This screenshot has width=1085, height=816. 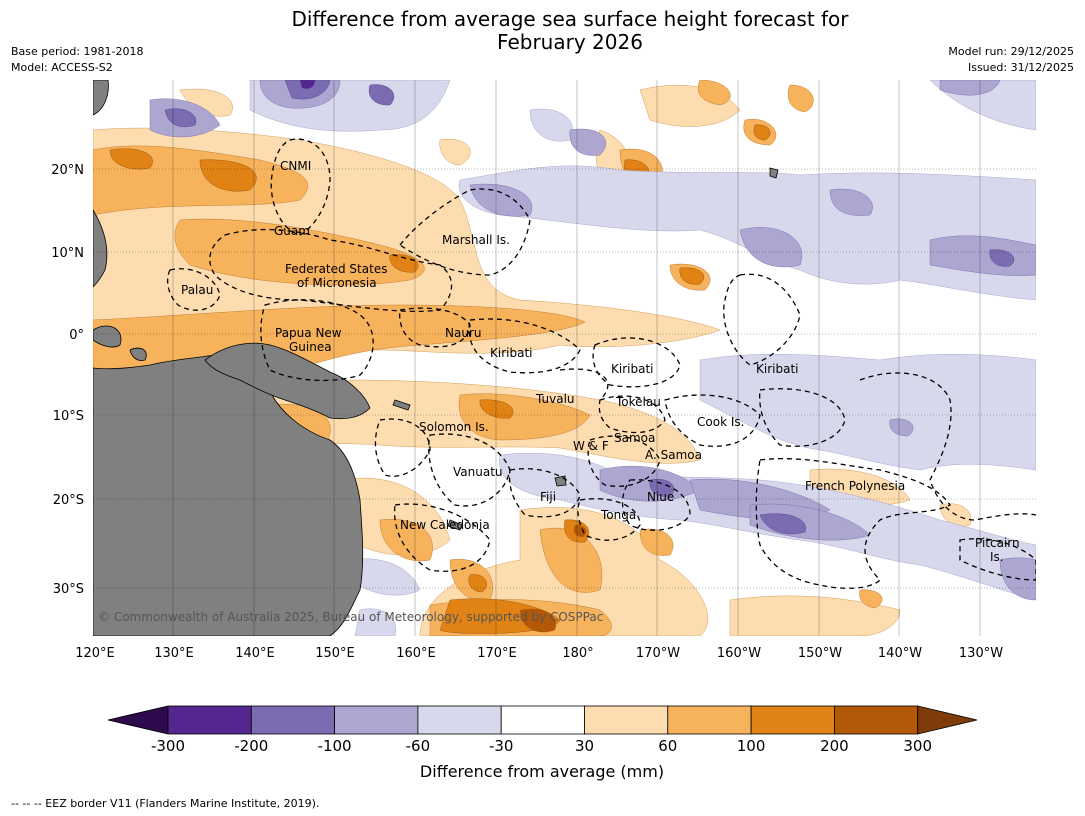 What do you see at coordinates (1011, 60) in the screenshot?
I see `meta-right: Model run: 29/12/2025 Issued: 31/12/2025` at bounding box center [1011, 60].